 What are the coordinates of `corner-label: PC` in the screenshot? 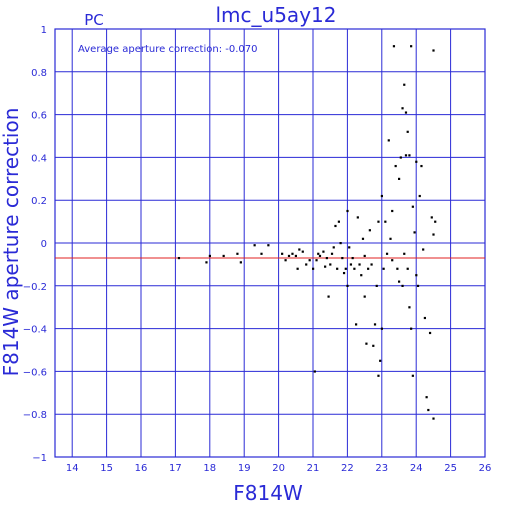 It's located at (94, 20).